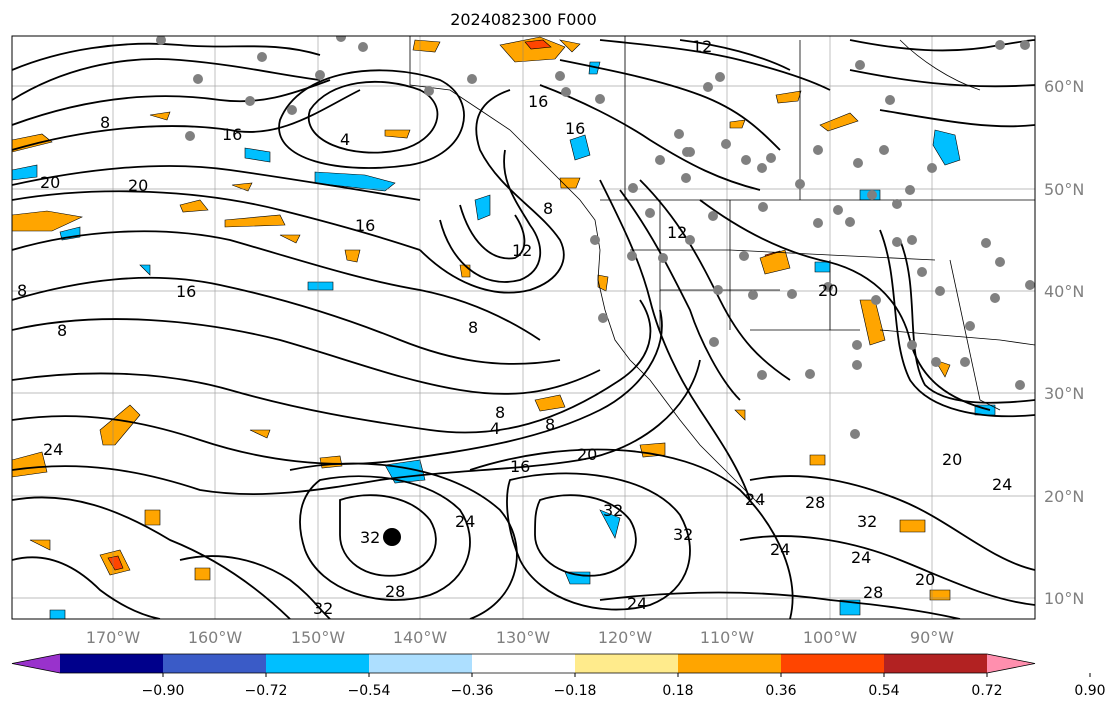 This screenshot has height=712, width=1105. What do you see at coordinates (1089, 691) in the screenshot?
I see `colorbar-tick-label: 0.90` at bounding box center [1089, 691].